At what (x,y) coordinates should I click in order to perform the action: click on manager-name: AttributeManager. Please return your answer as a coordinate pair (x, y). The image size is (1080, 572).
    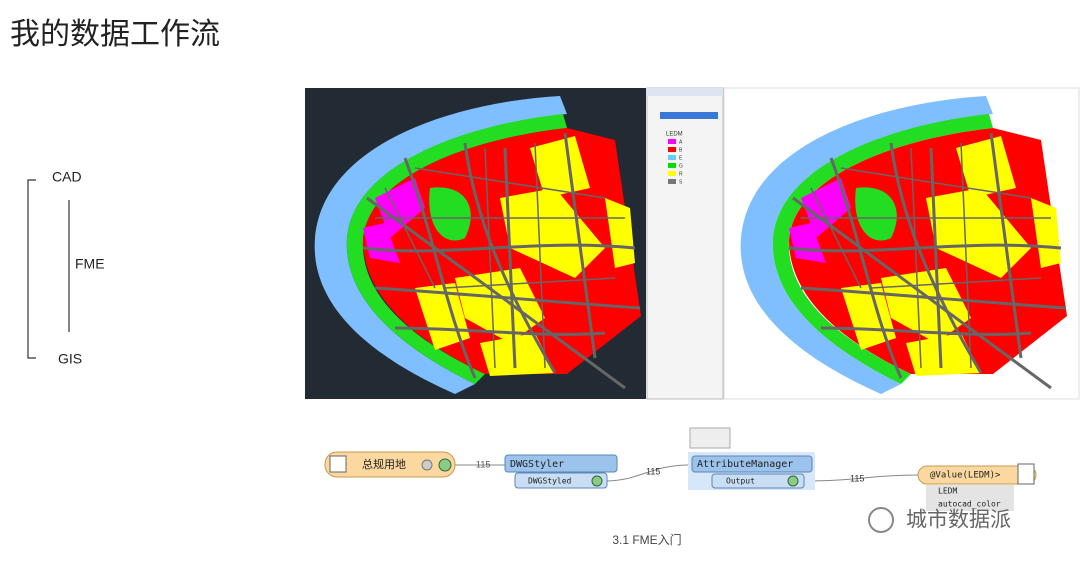
    Looking at the image, I should click on (745, 464).